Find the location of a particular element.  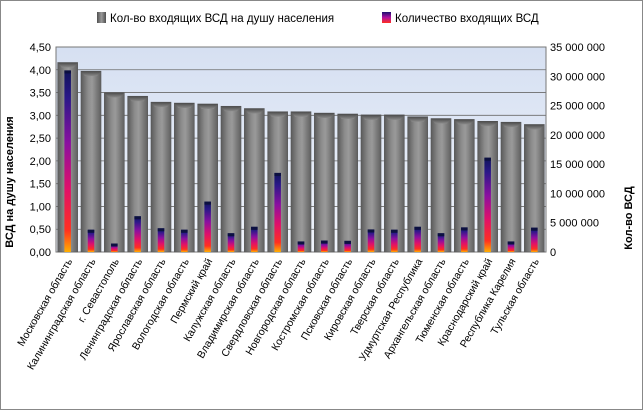

y-left-tick-label: 0,00 is located at coordinates (40, 253).